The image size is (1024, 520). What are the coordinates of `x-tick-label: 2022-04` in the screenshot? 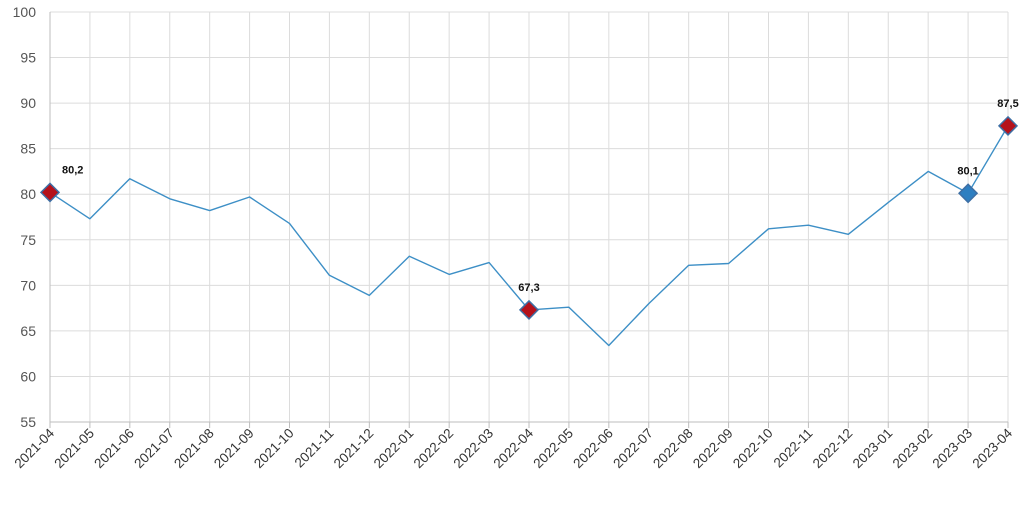 It's located at (513, 448).